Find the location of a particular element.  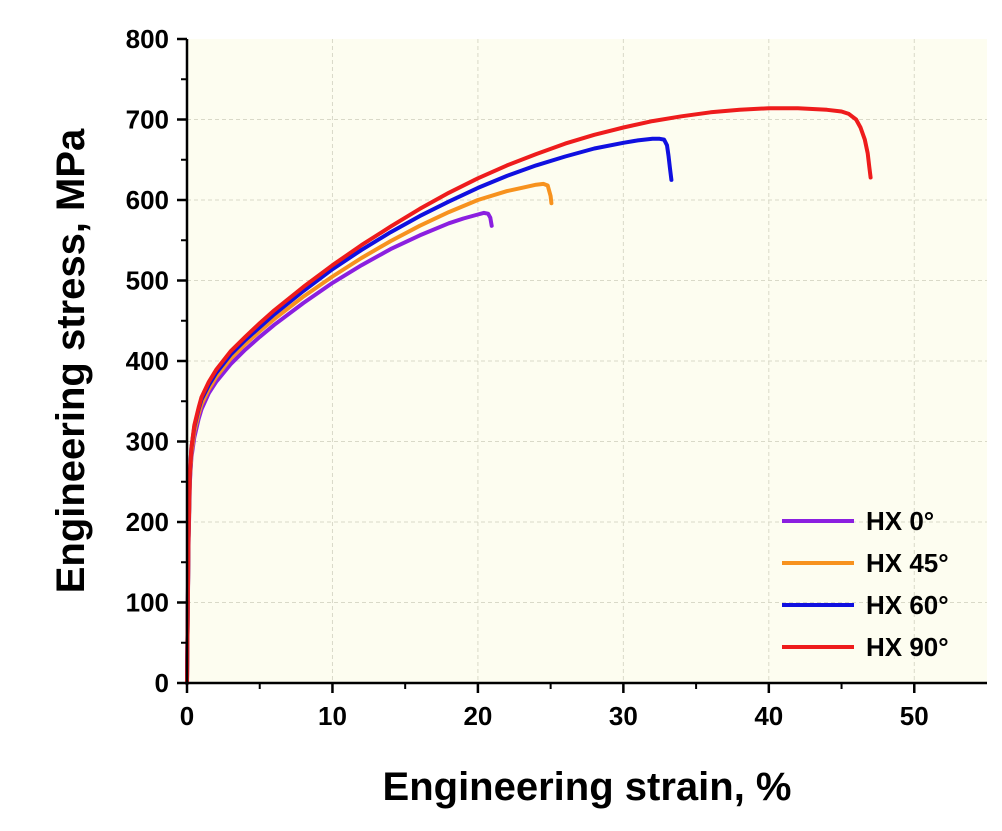

x-tick-label: 0 is located at coordinates (187, 716).